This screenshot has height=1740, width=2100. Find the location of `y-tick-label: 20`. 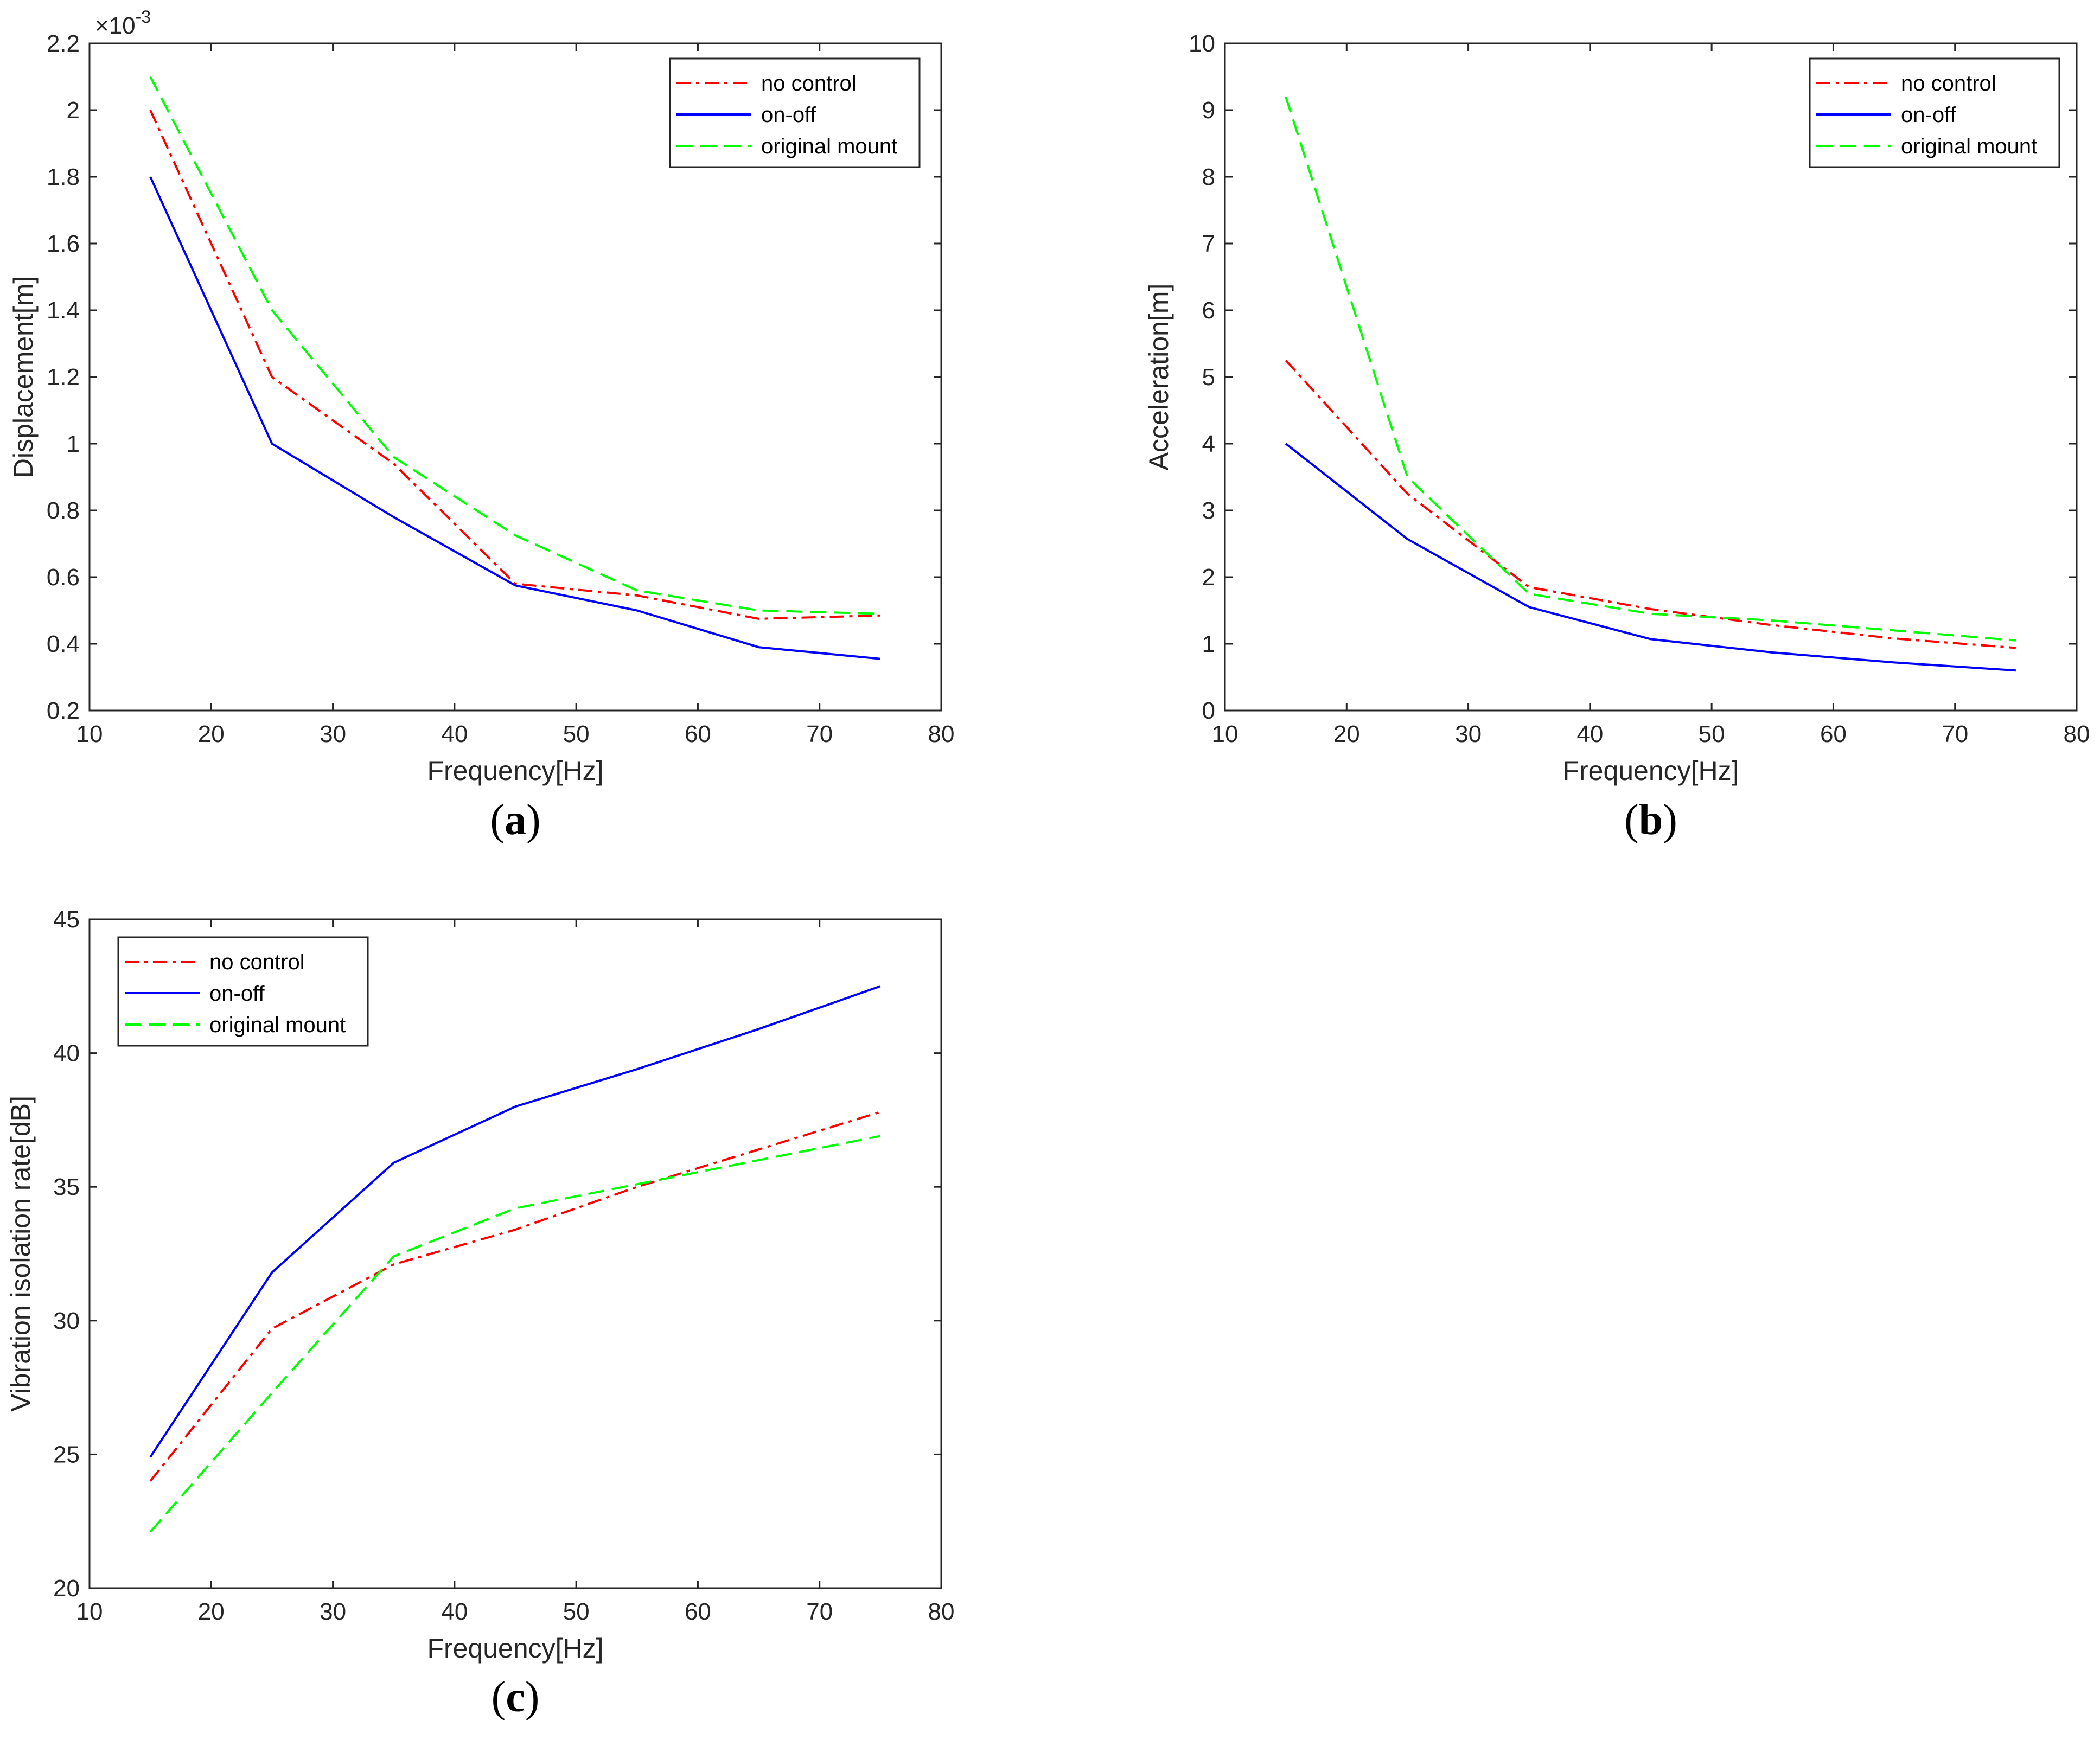

y-tick-label: 20 is located at coordinates (66, 1588).